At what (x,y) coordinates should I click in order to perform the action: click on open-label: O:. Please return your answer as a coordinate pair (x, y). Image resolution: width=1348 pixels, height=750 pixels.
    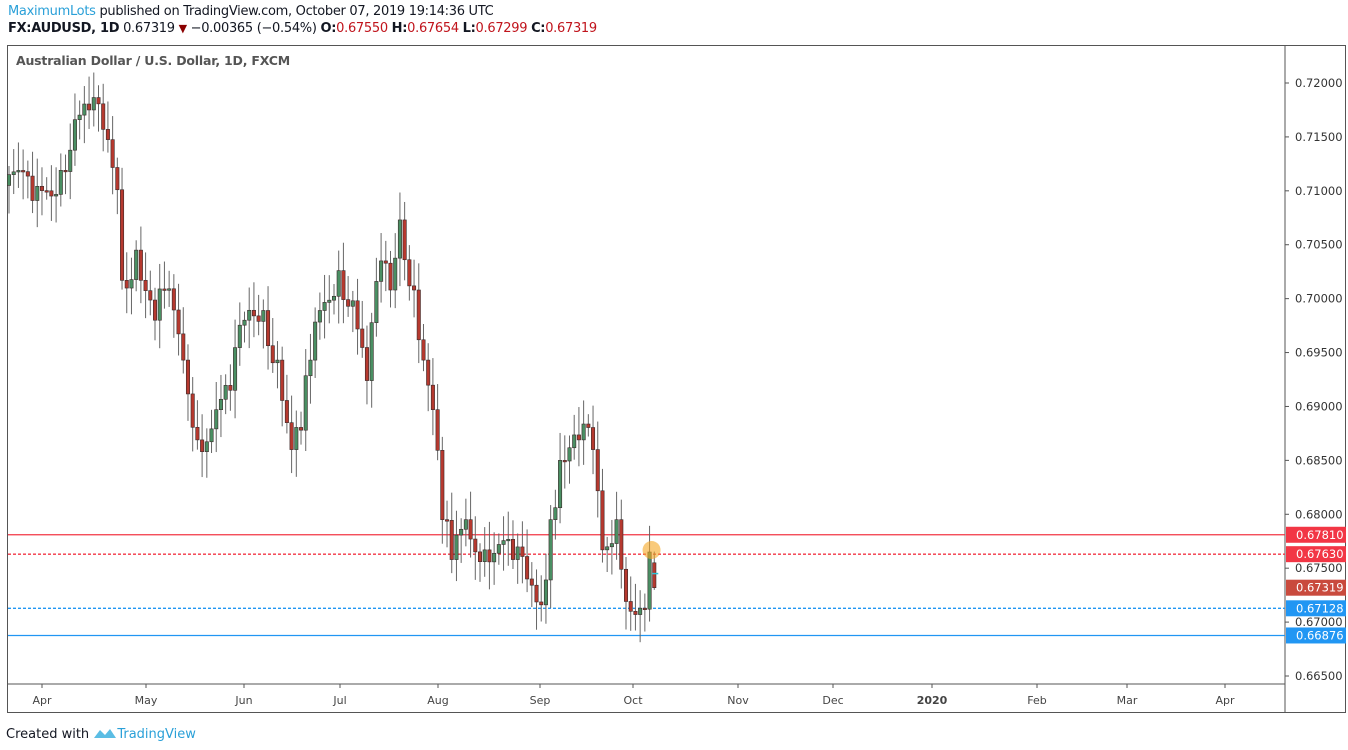
    Looking at the image, I should click on (328, 28).